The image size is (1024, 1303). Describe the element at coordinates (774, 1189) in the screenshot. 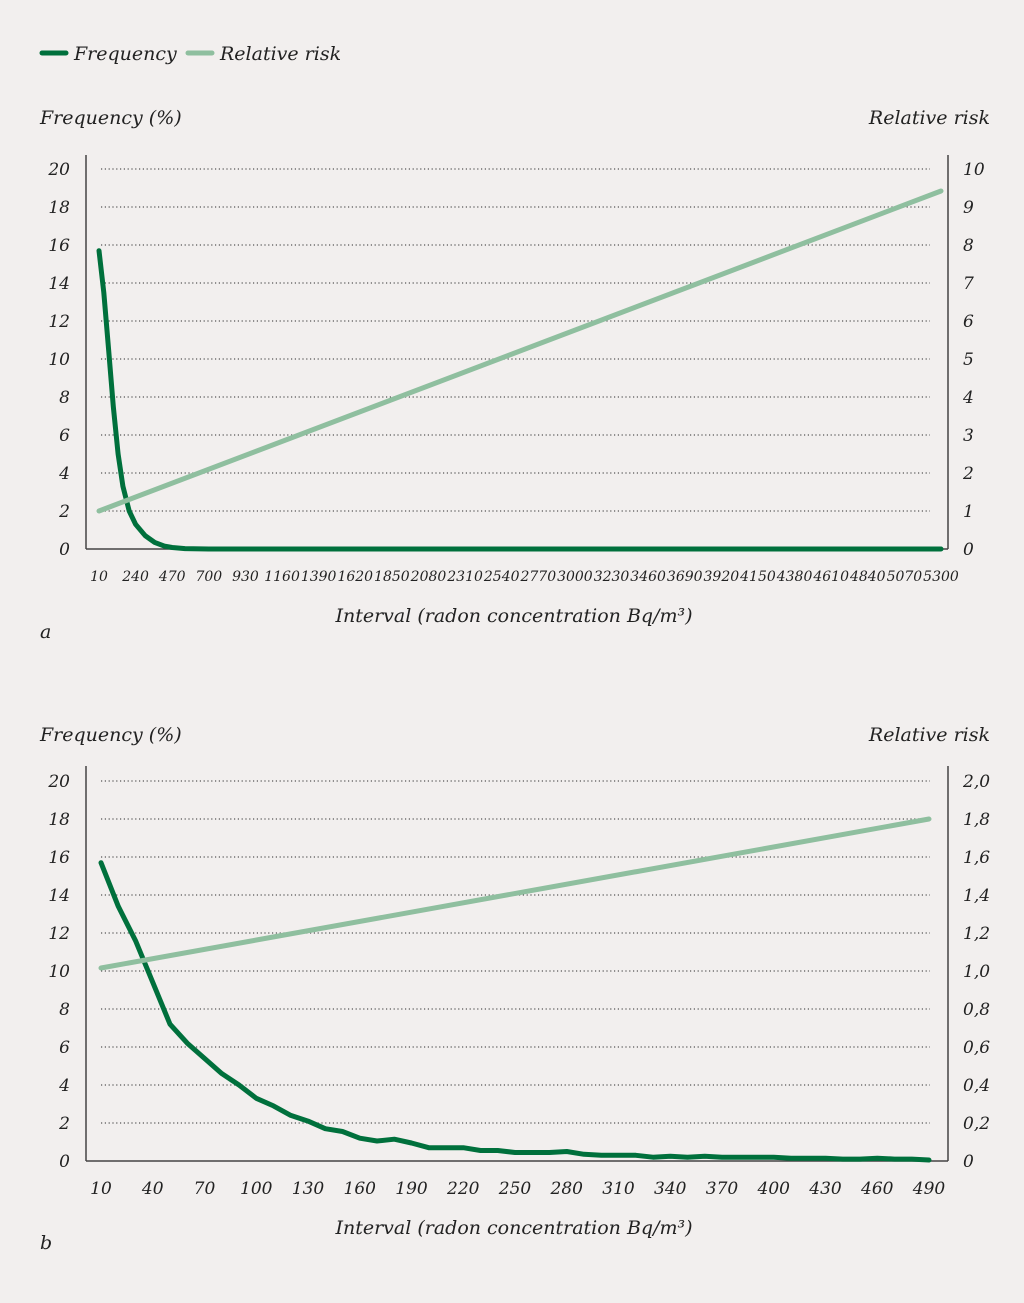

I see `x-tick-label: 400` at that location.